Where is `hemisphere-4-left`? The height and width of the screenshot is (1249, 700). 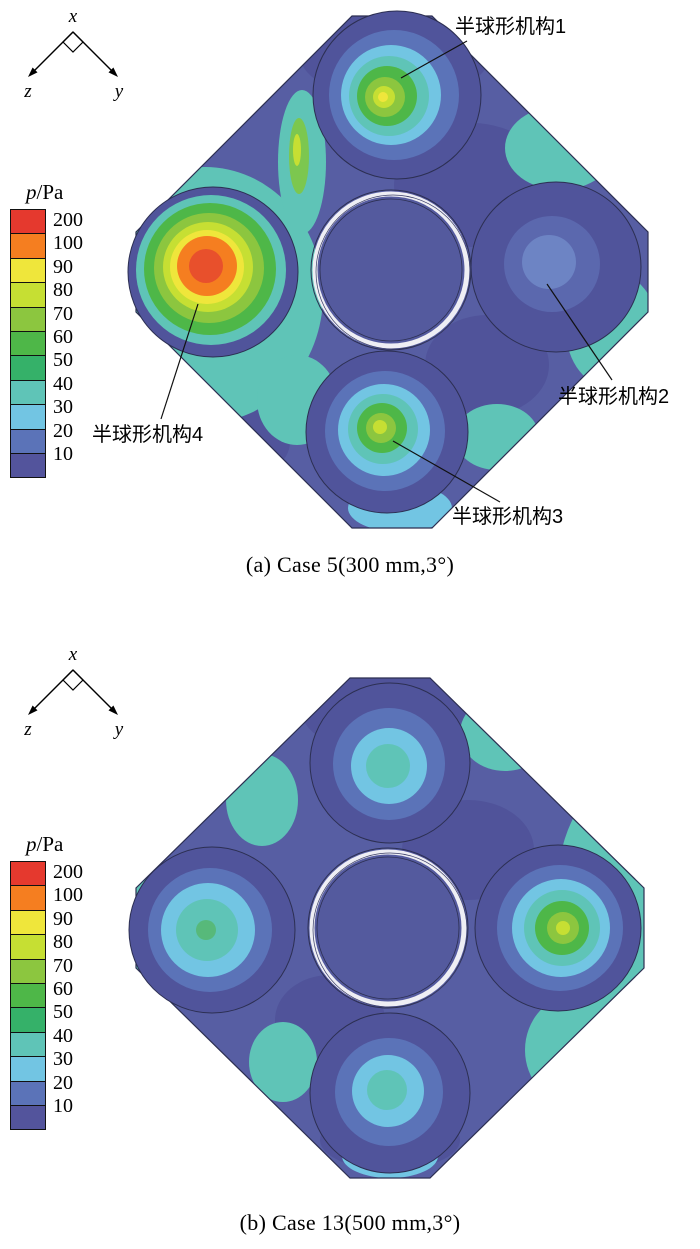
hemisphere-4-left is located at coordinates (213, 272).